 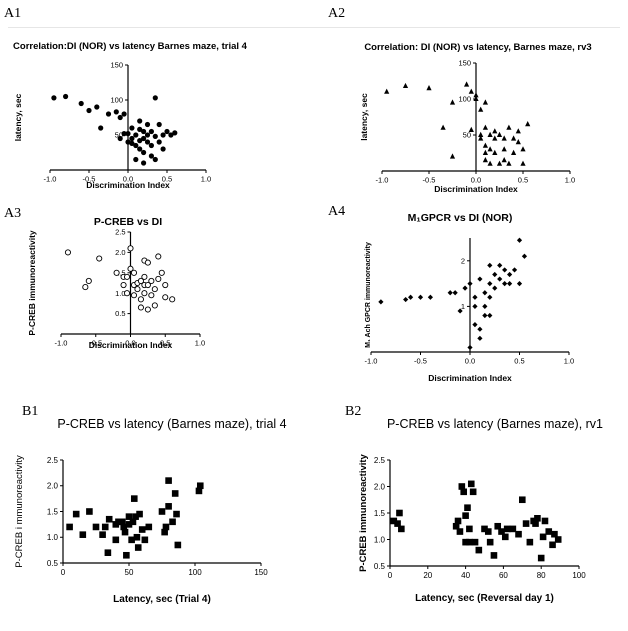 I want to click on b2-x-tick-label: 0, so click(x=390, y=575).